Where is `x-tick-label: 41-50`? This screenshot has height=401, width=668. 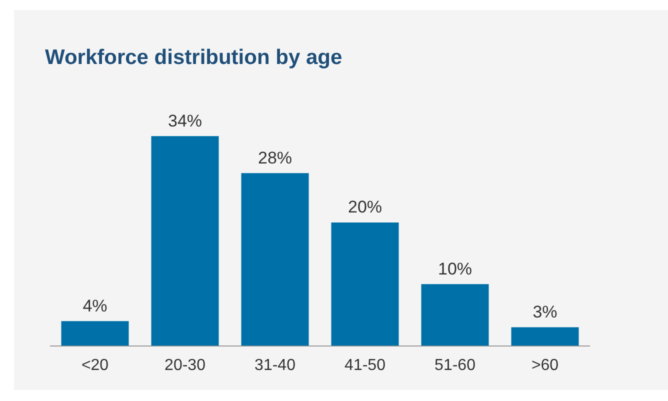
x-tick-label: 41-50 is located at coordinates (365, 365).